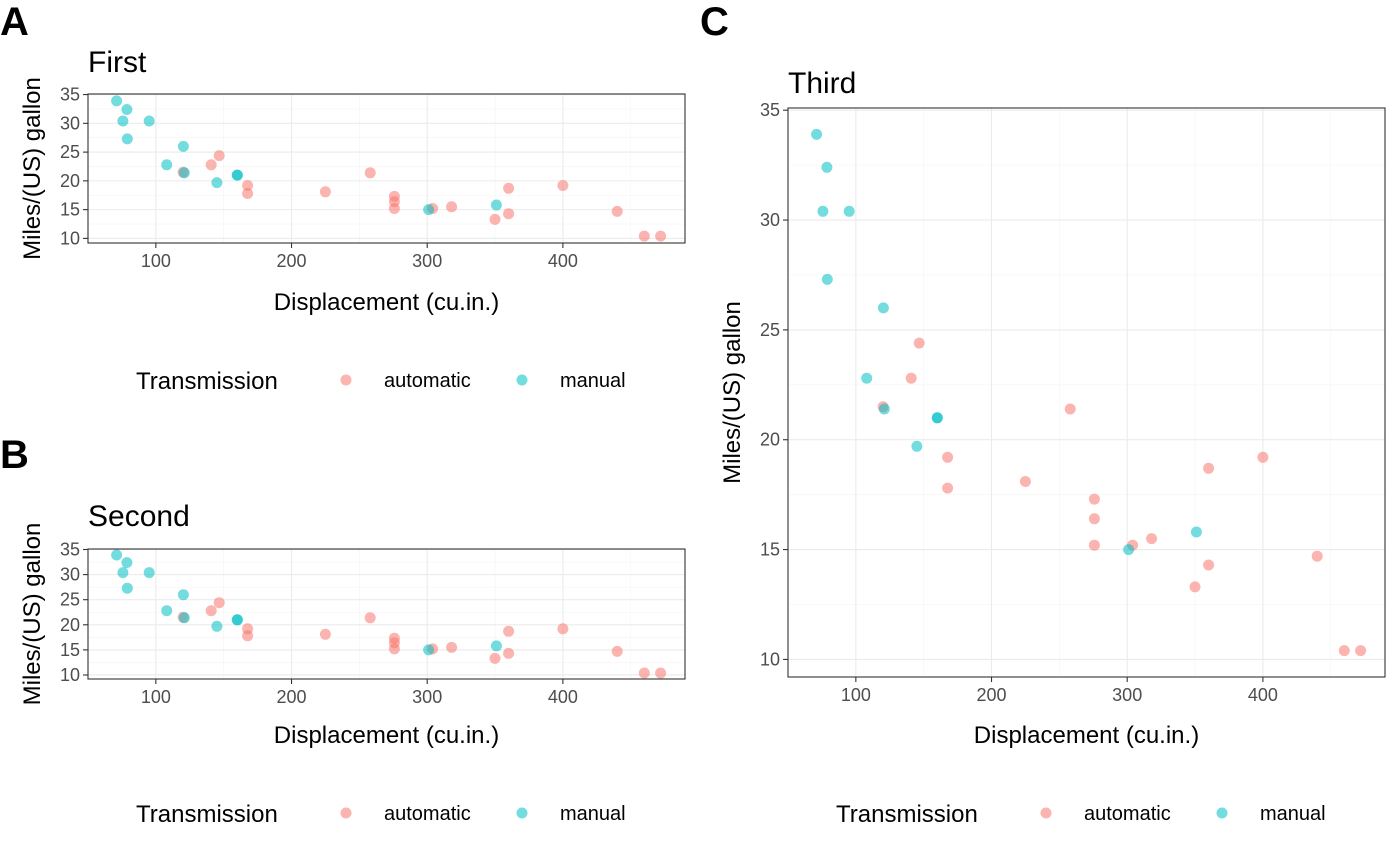  What do you see at coordinates (291, 697) in the screenshot?
I see `x-tick-label: 200` at bounding box center [291, 697].